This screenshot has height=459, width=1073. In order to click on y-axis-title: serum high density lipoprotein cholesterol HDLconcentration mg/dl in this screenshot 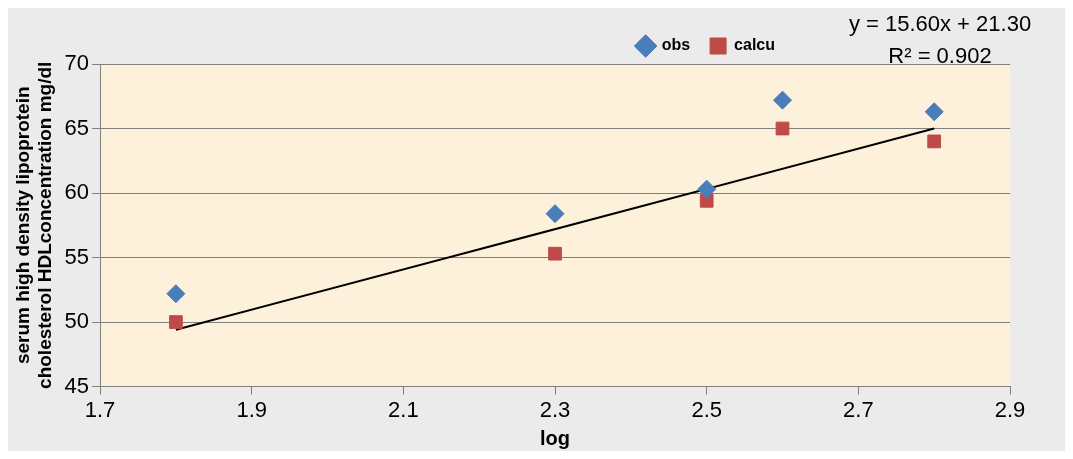, I will do `click(33, 225)`.